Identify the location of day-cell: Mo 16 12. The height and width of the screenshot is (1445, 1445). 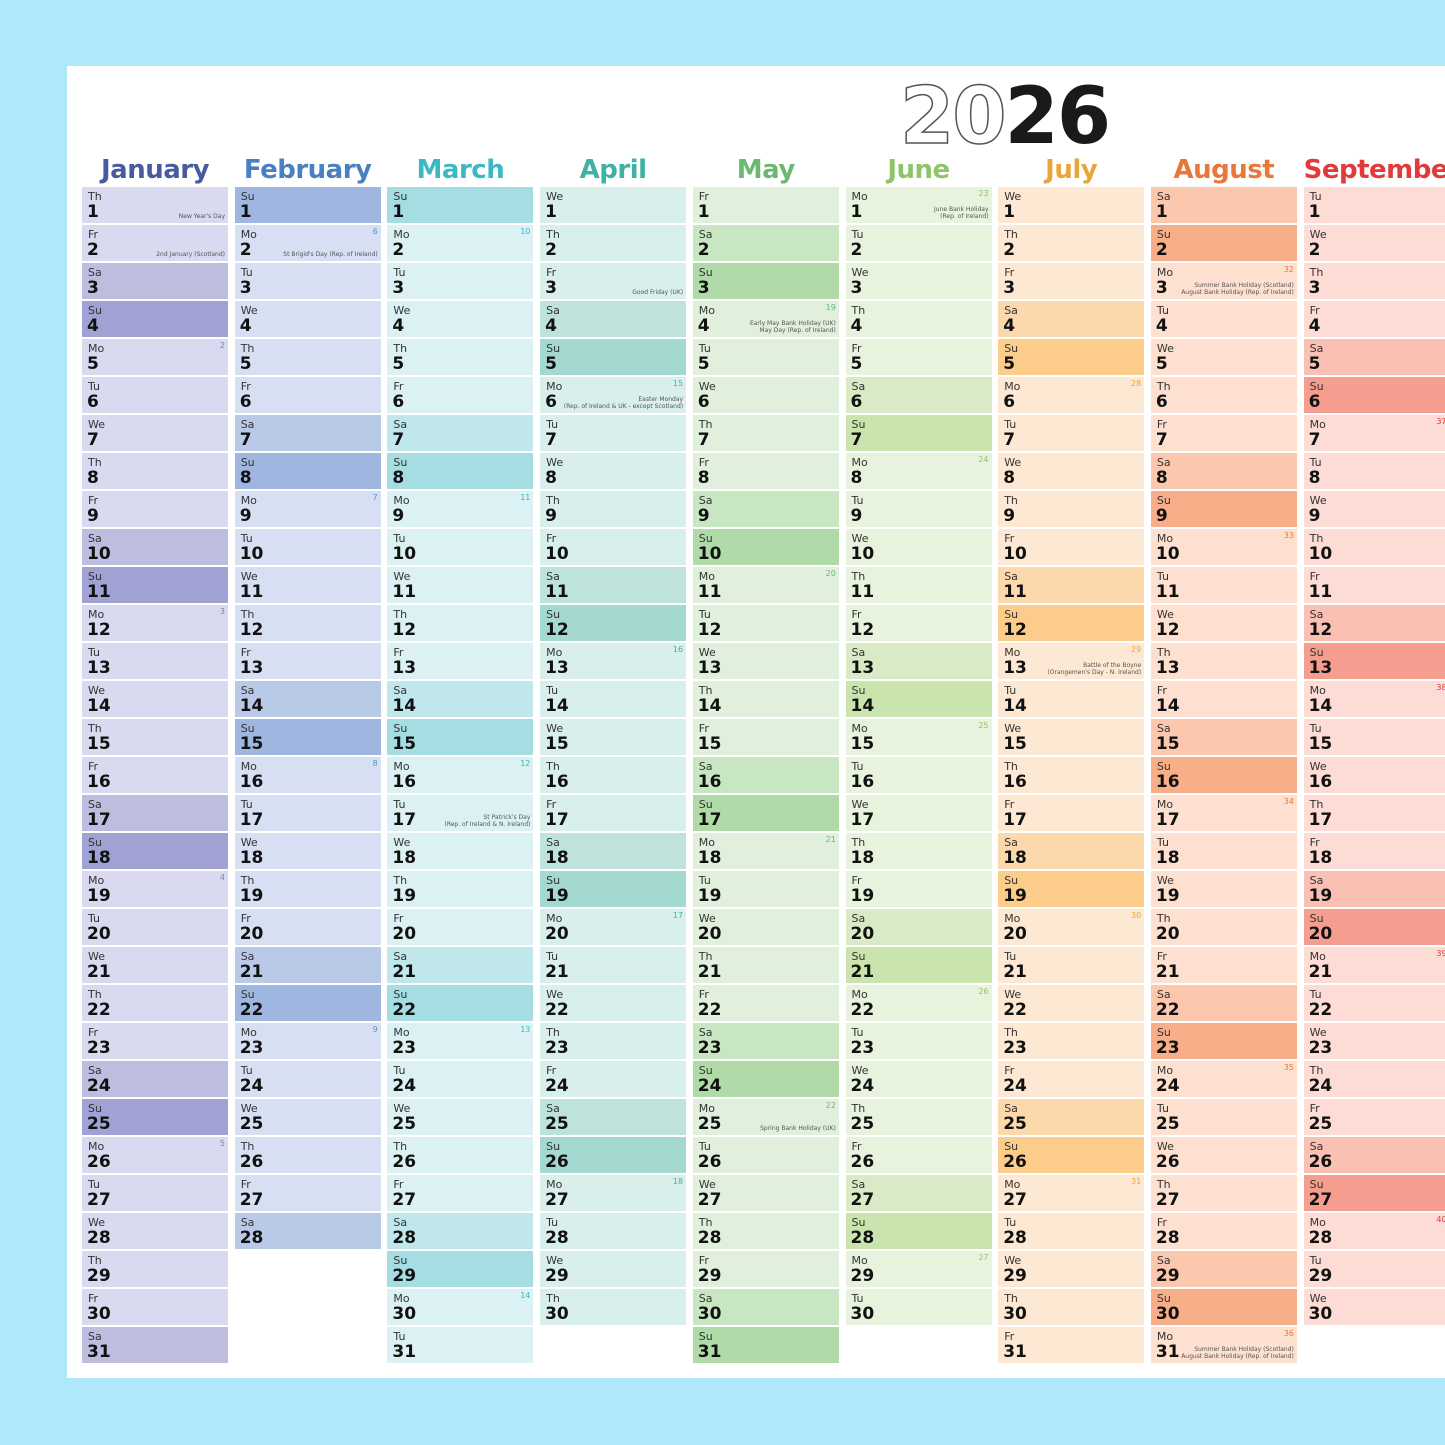
(460, 775).